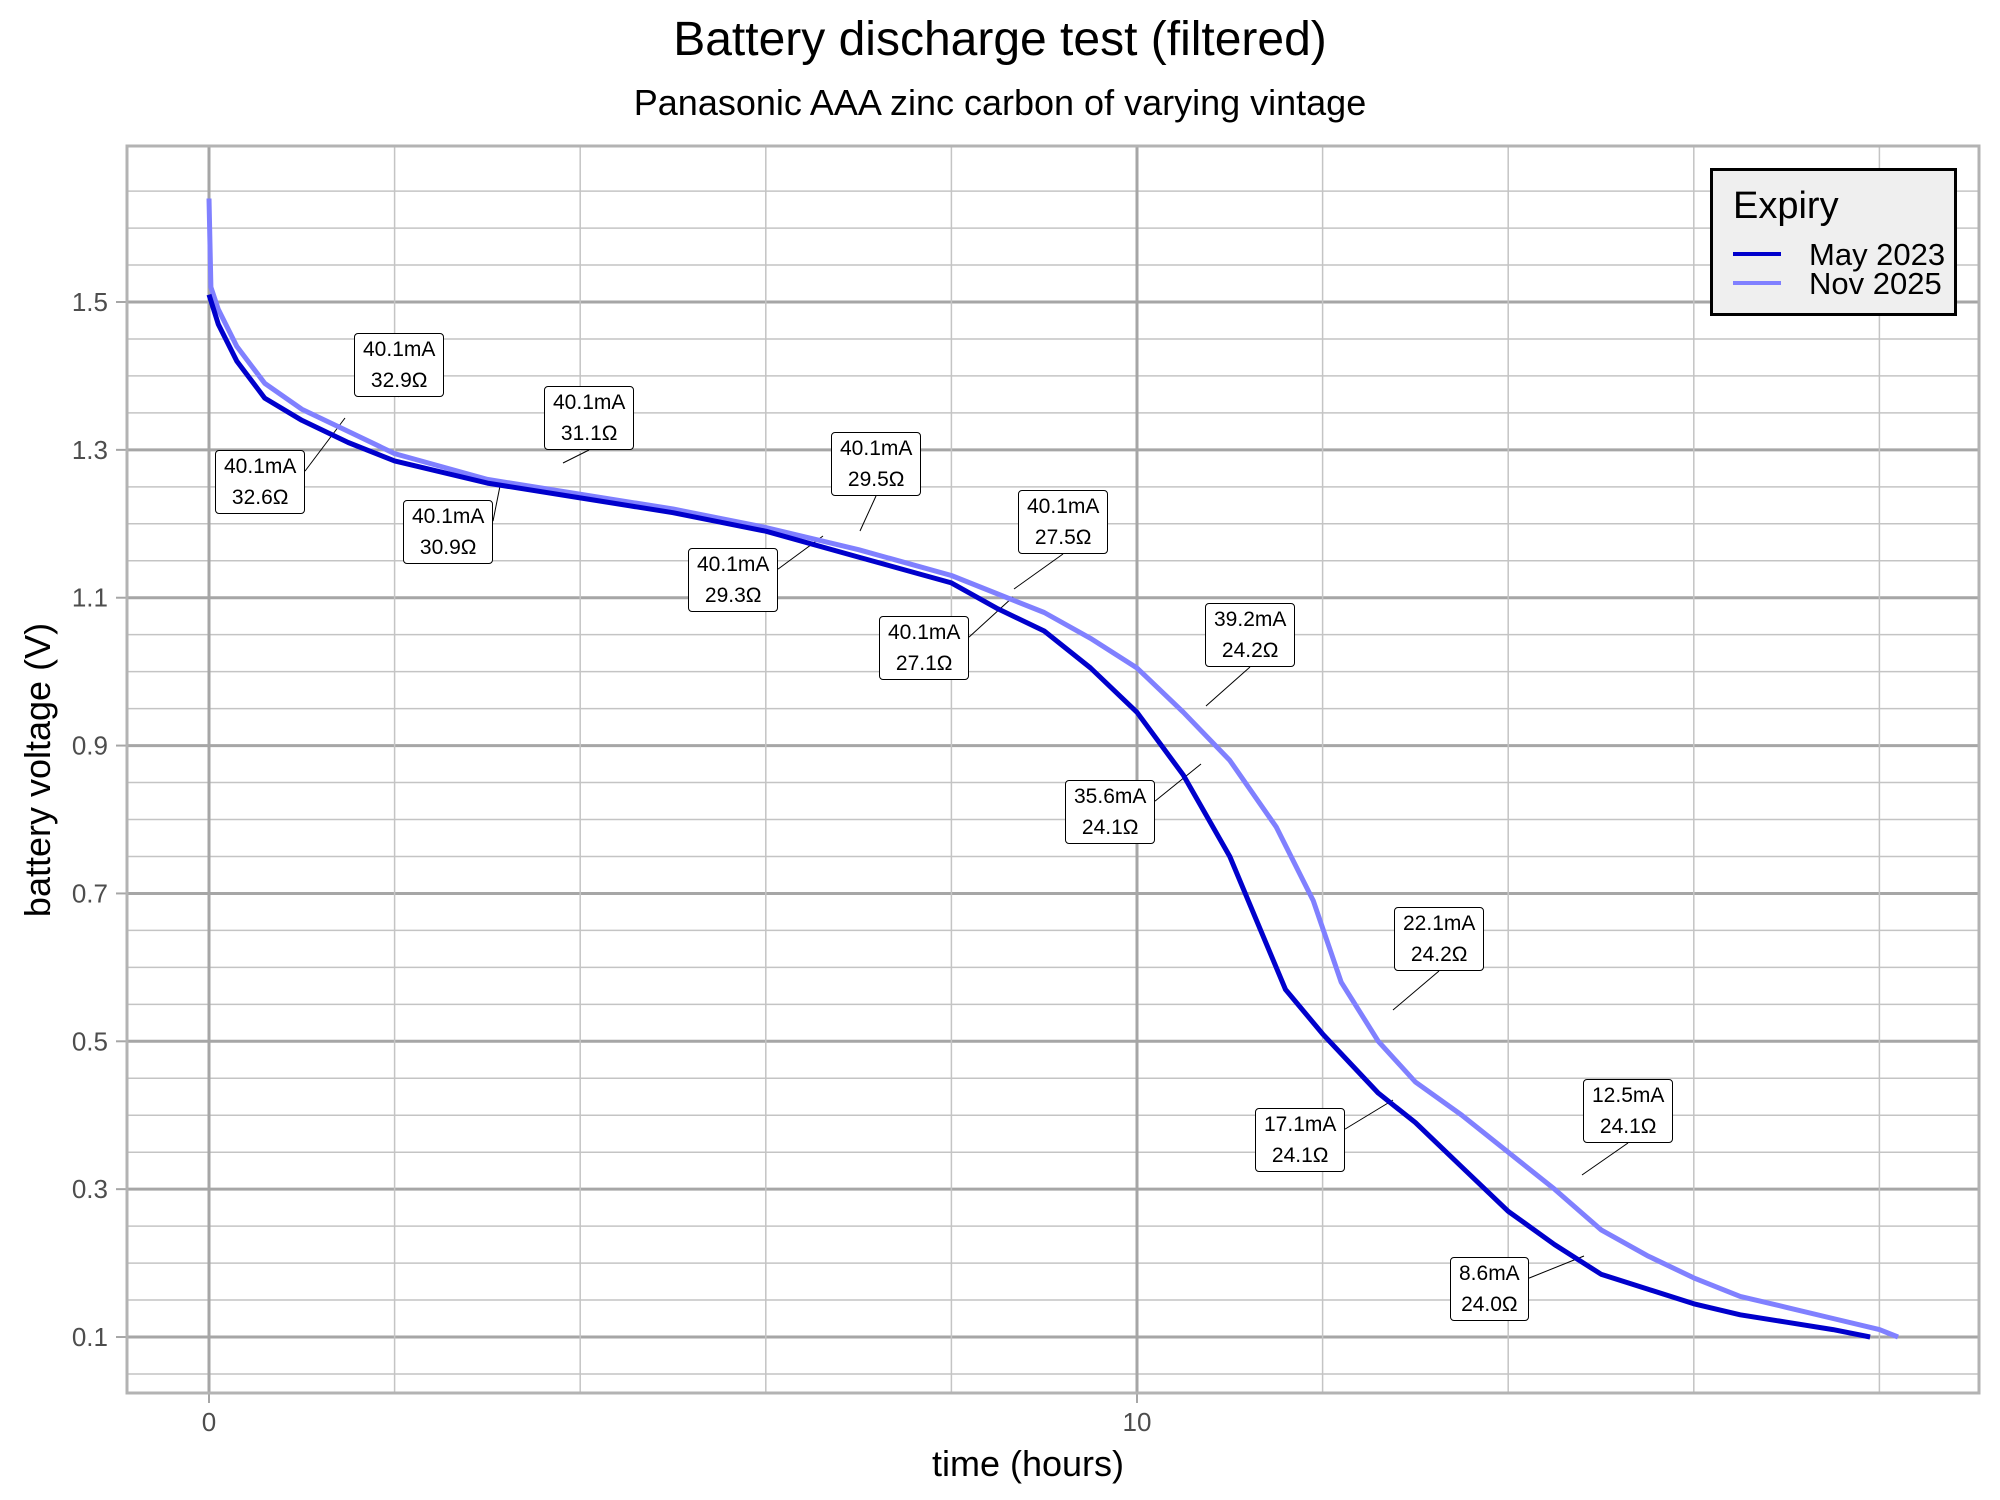 The image size is (2000, 1500). What do you see at coordinates (448, 532) in the screenshot?
I see `annotation-label: 40.1mA 30.9Ω` at bounding box center [448, 532].